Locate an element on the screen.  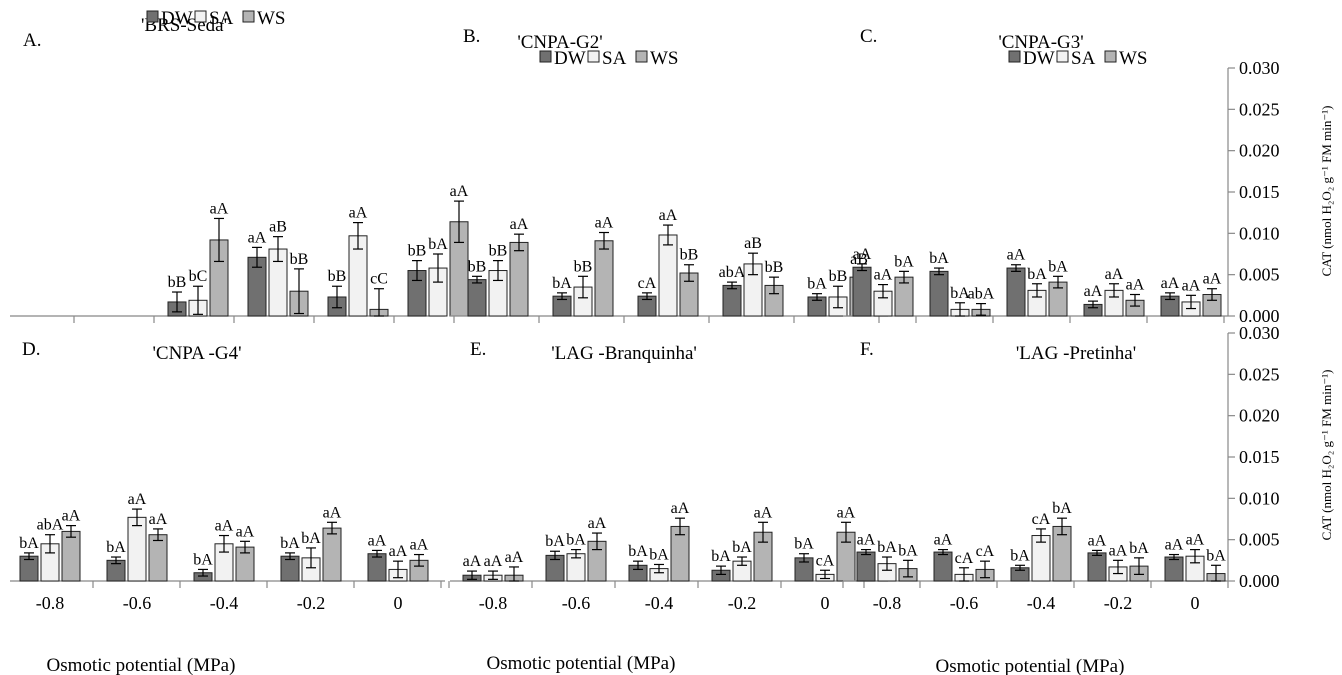
y-axis-bottom: 0.030 0.025 0.020 0.015 0.010 0.005 0.000 is located at coordinates (1253, 457).